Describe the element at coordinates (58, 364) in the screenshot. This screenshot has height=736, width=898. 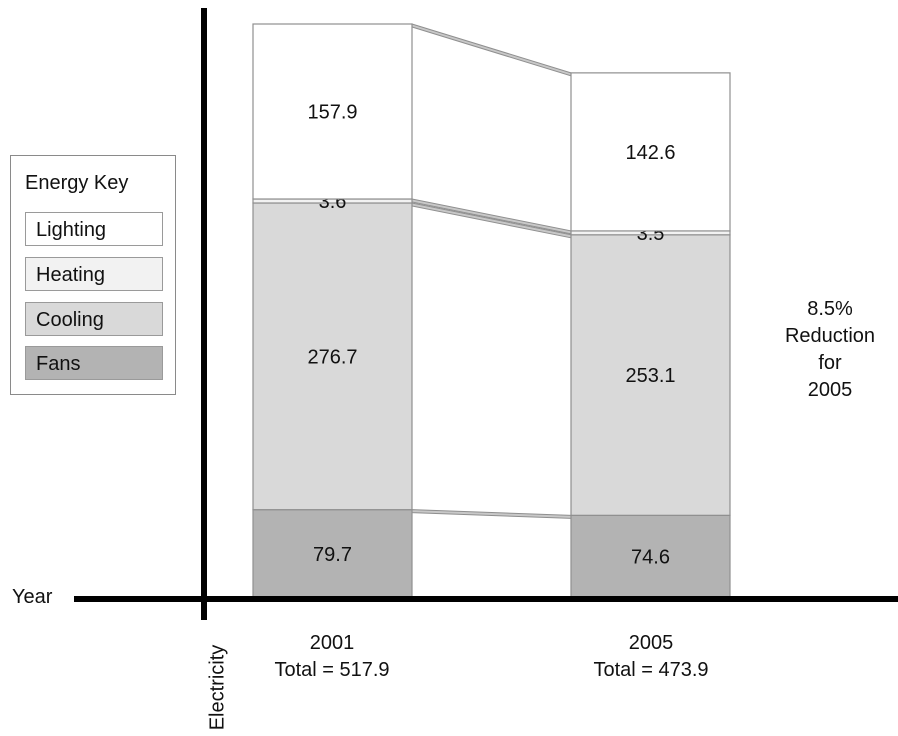
I see `legend-label-fans: Fans` at that location.